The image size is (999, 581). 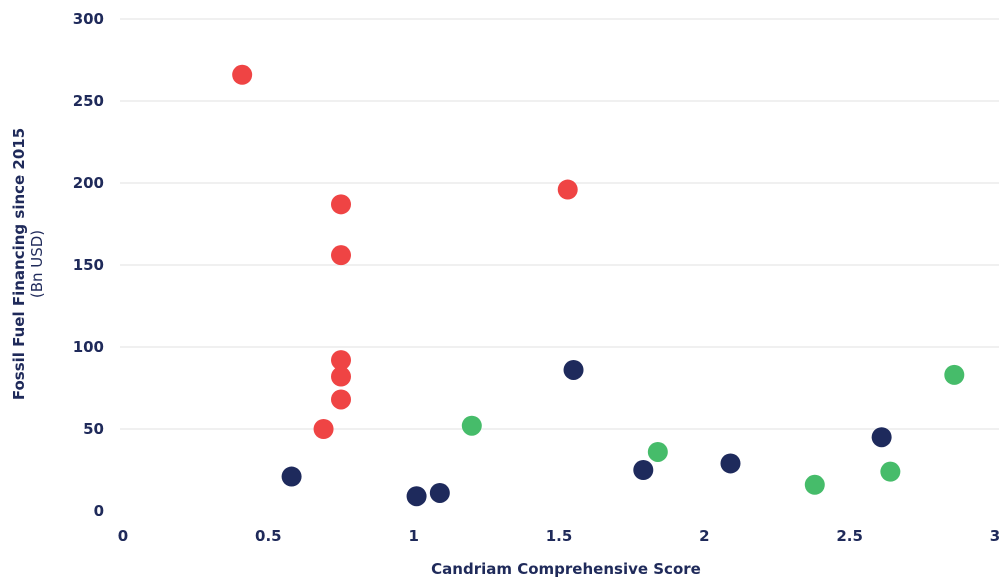 I want to click on x-tick-label: 1, so click(x=413, y=536).